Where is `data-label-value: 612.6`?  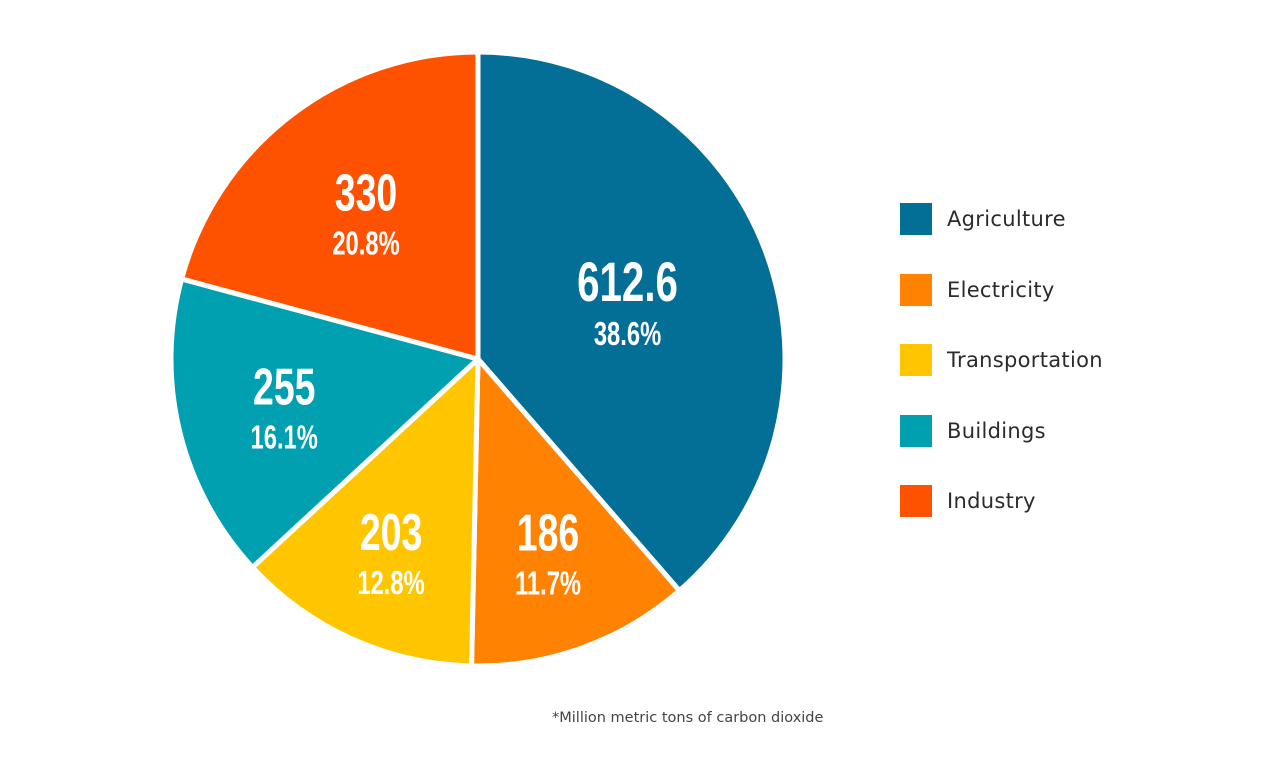 data-label-value: 612.6 is located at coordinates (627, 283).